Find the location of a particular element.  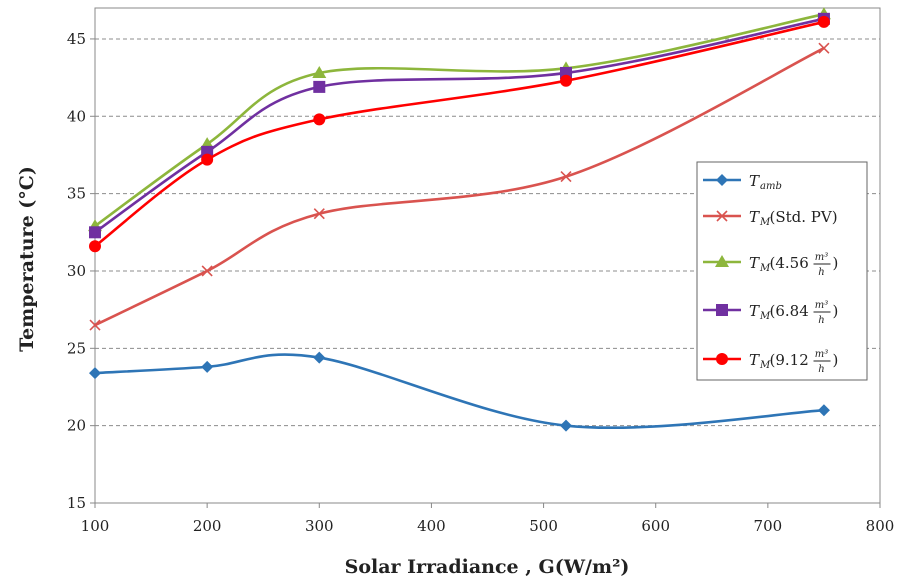

x-tick-label: 400 is located at coordinates (431, 526).